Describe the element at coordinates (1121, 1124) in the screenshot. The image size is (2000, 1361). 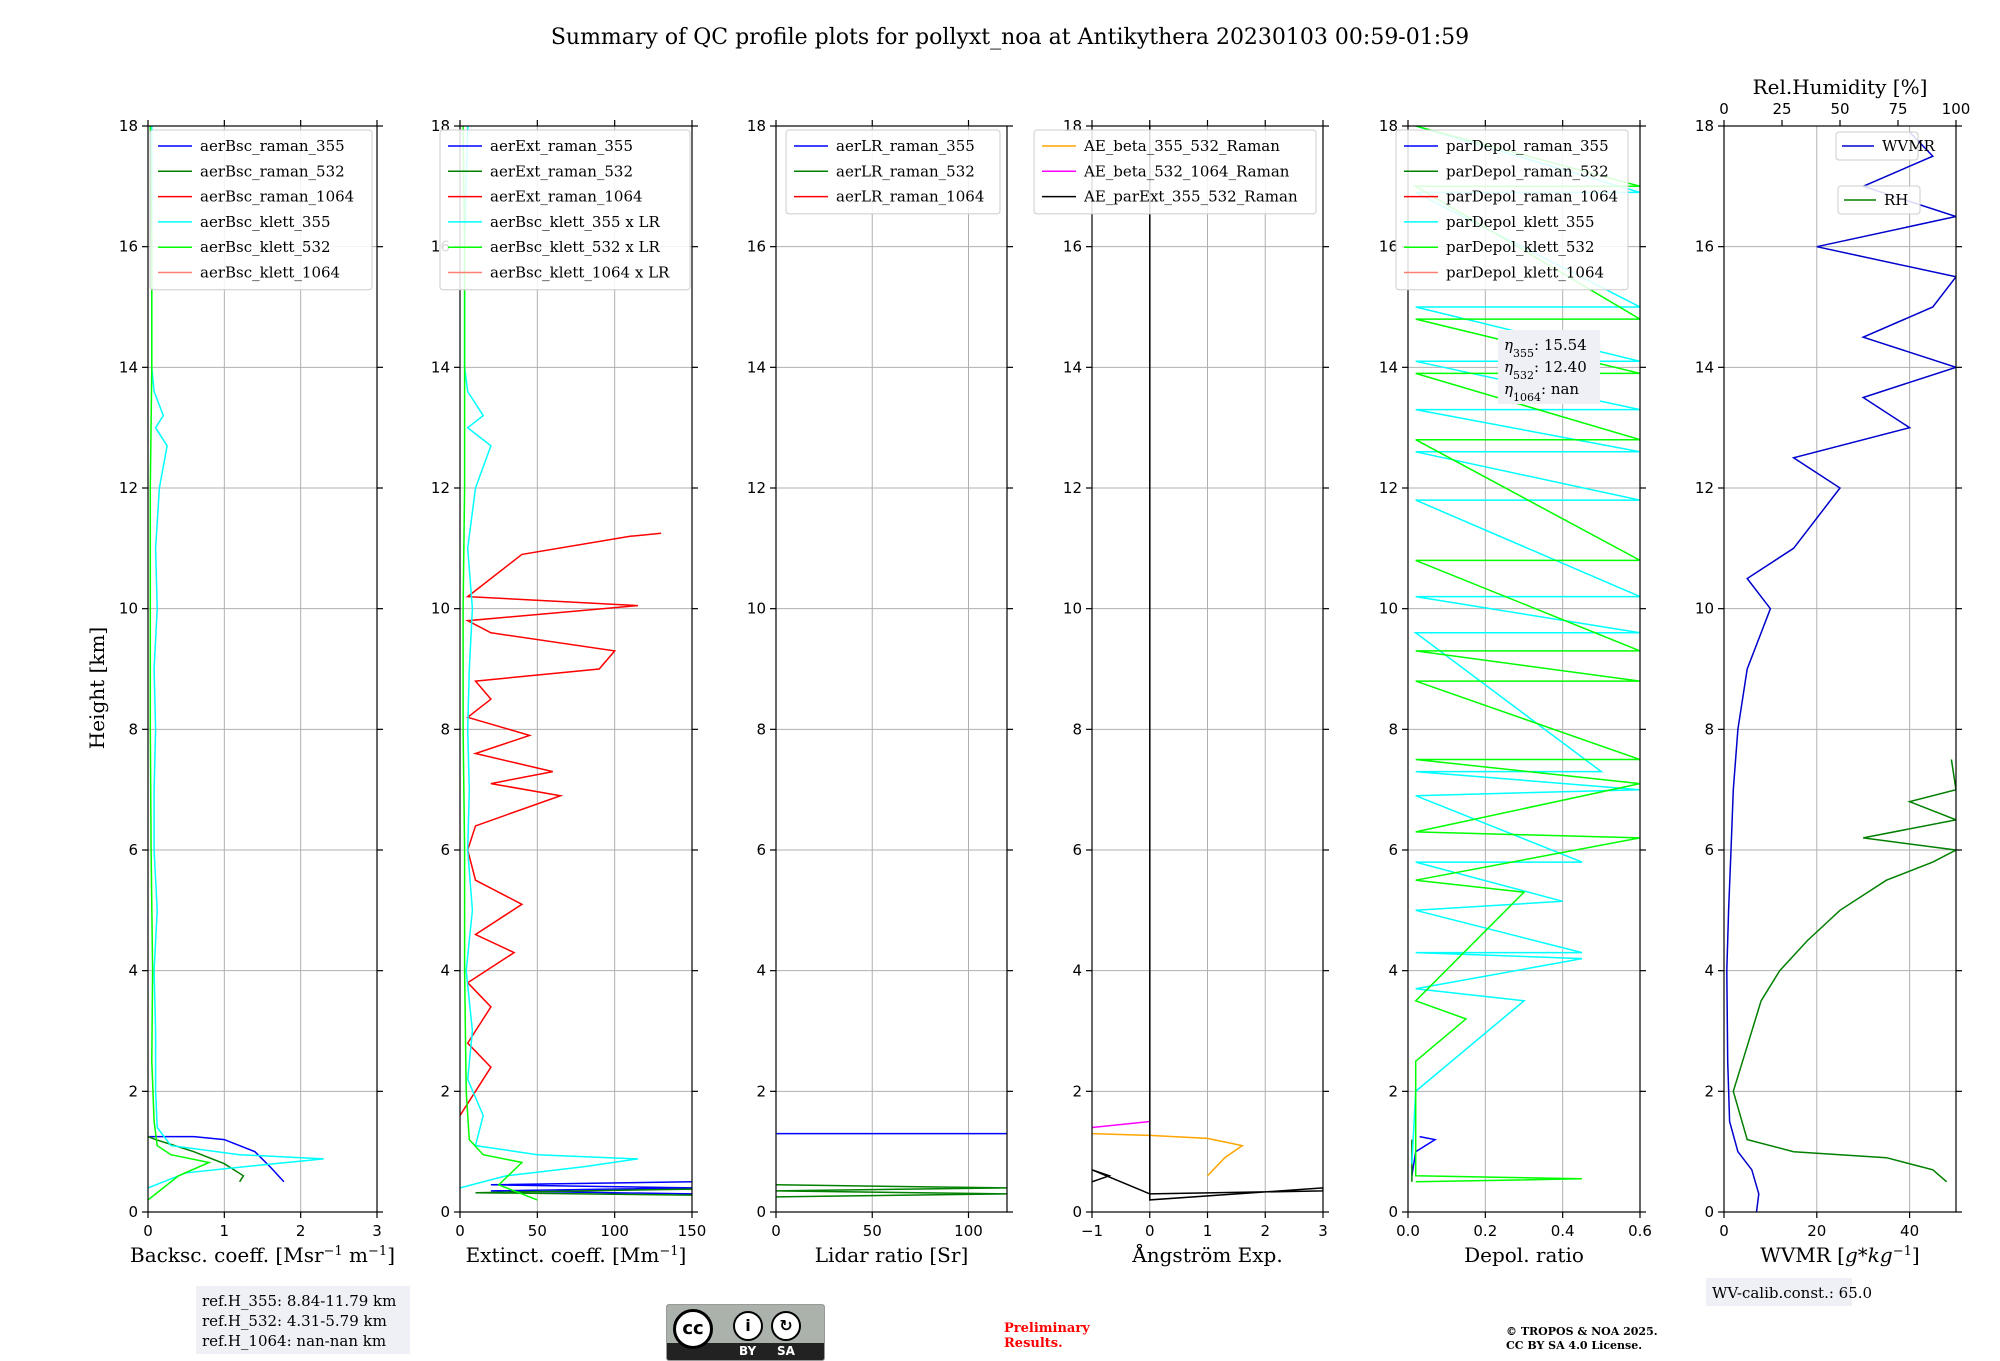
I see `series-line-AE_beta_532_1064_Raman` at that location.